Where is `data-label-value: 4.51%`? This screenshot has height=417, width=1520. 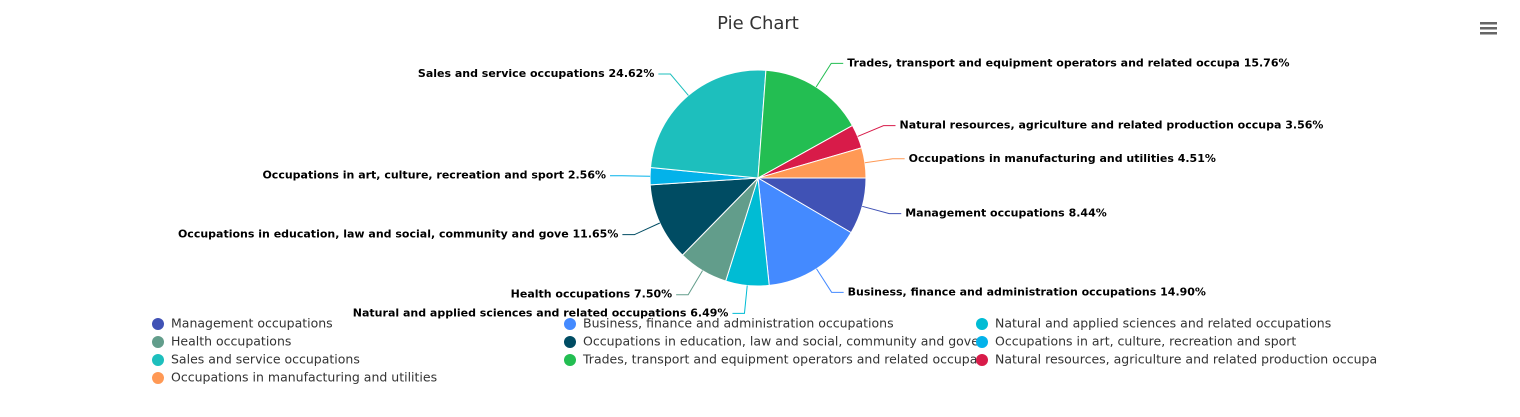
data-label-value: 4.51% is located at coordinates (1197, 158).